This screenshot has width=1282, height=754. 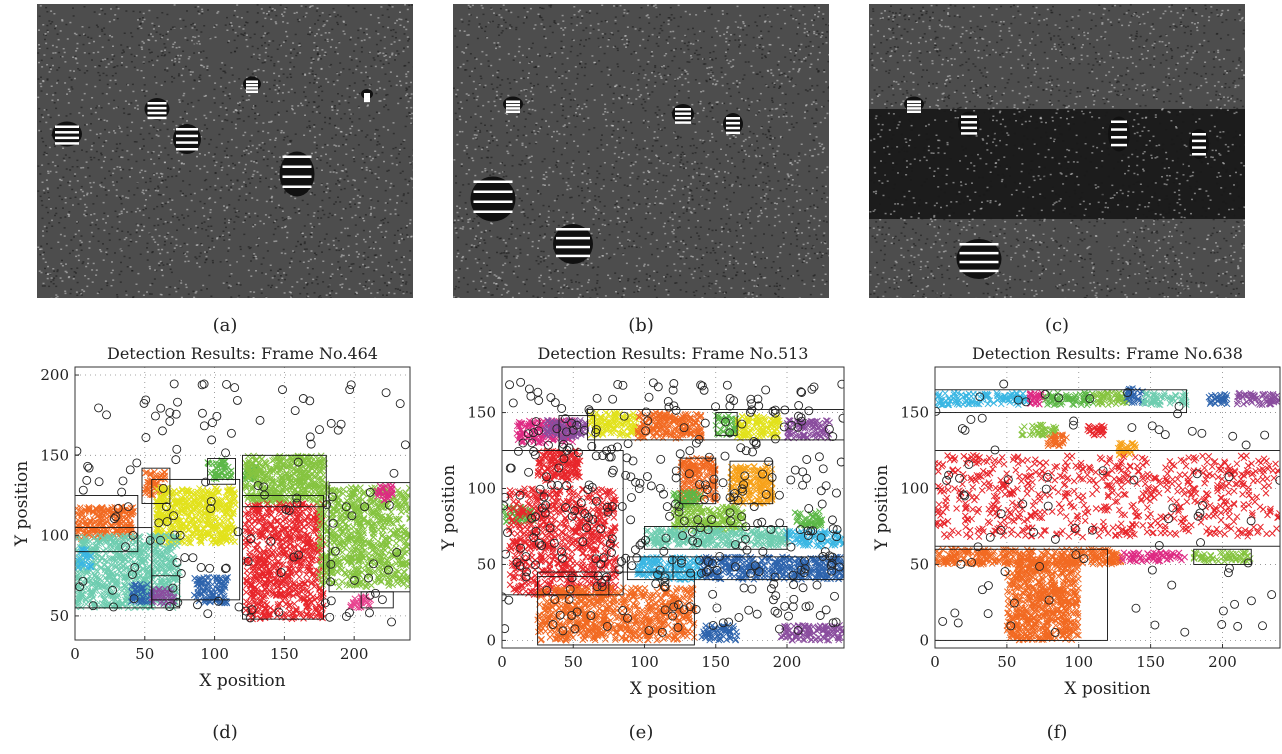 I want to click on cluster-amber, so click(x=751, y=484).